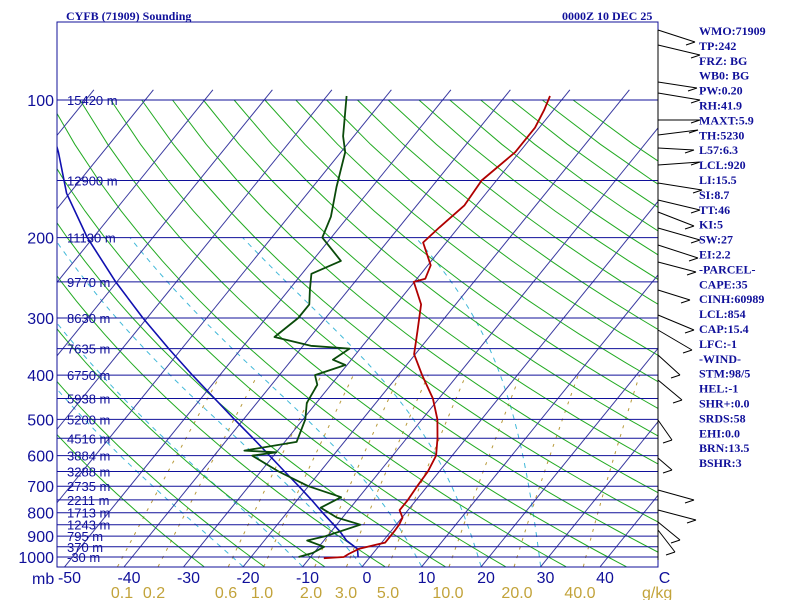 Image resolution: width=800 pixels, height=600 pixels. What do you see at coordinates (311, 592) in the screenshot?
I see `mixing-ratio-tick-label: 2.0` at bounding box center [311, 592].